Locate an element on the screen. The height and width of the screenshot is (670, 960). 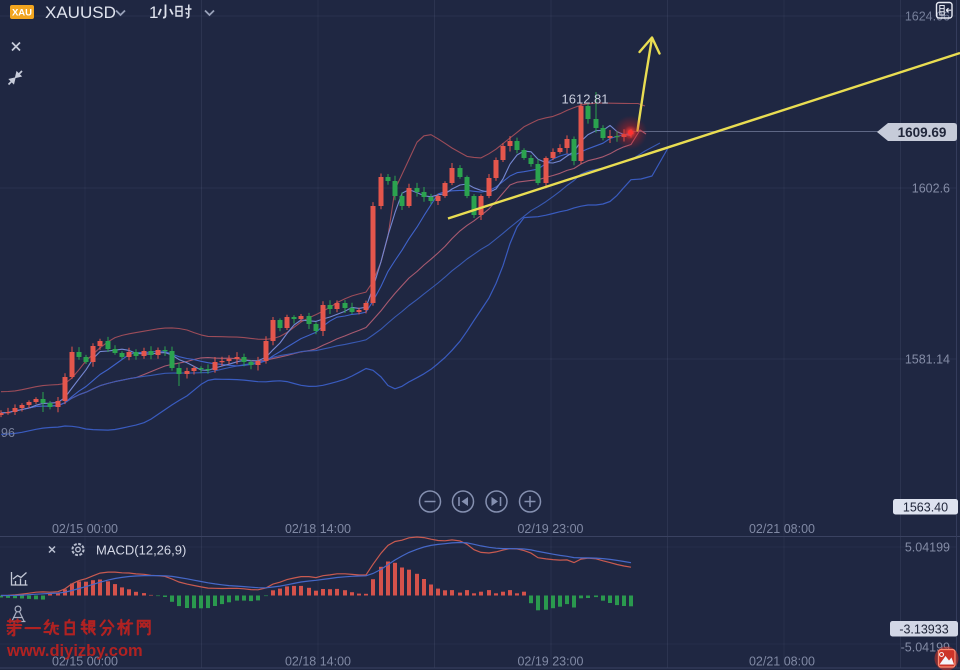
svg-text: 1602.6 is located at coordinates (931, 189).